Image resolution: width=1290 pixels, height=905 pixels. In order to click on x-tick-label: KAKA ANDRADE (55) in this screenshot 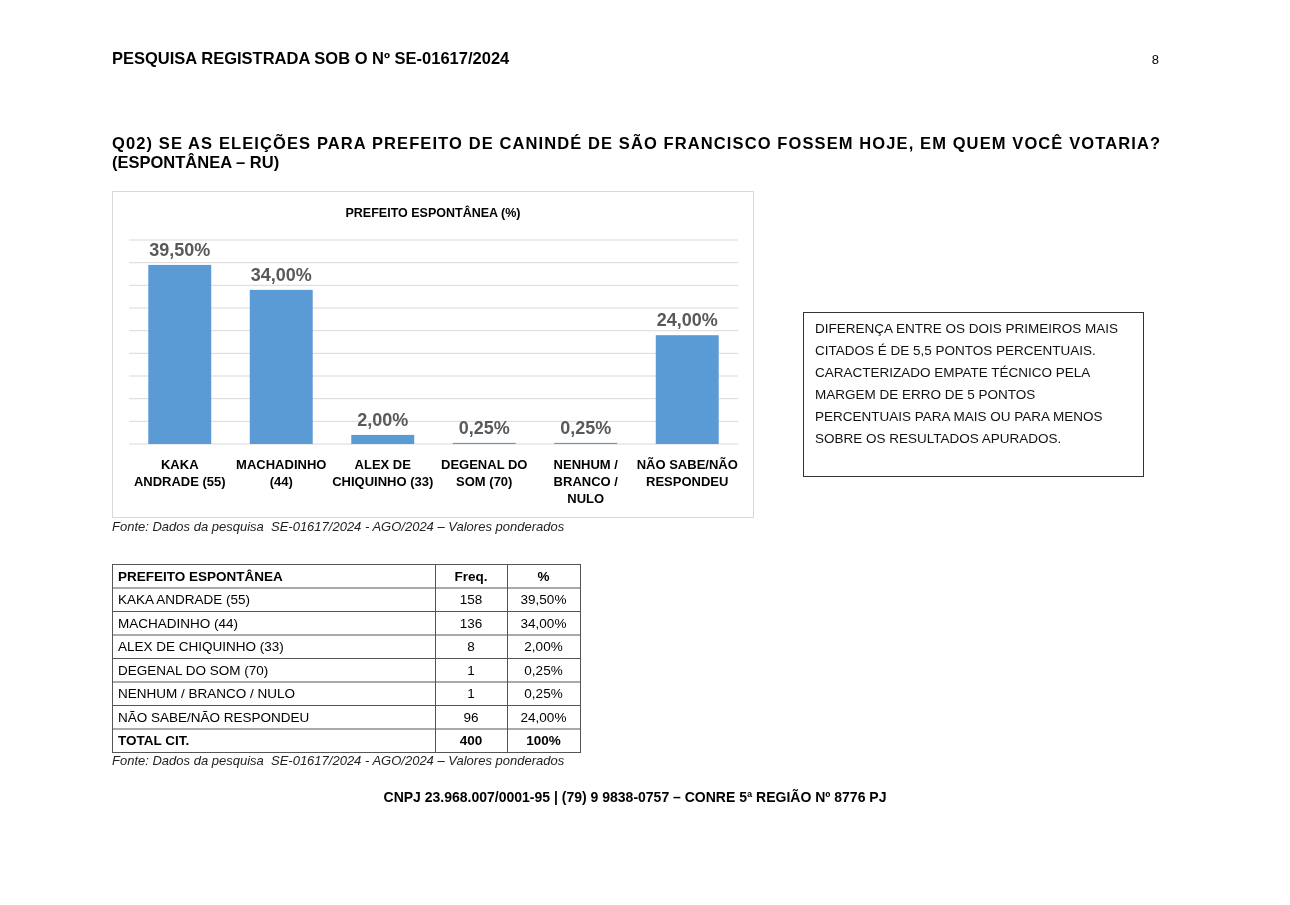, I will do `click(179, 473)`.